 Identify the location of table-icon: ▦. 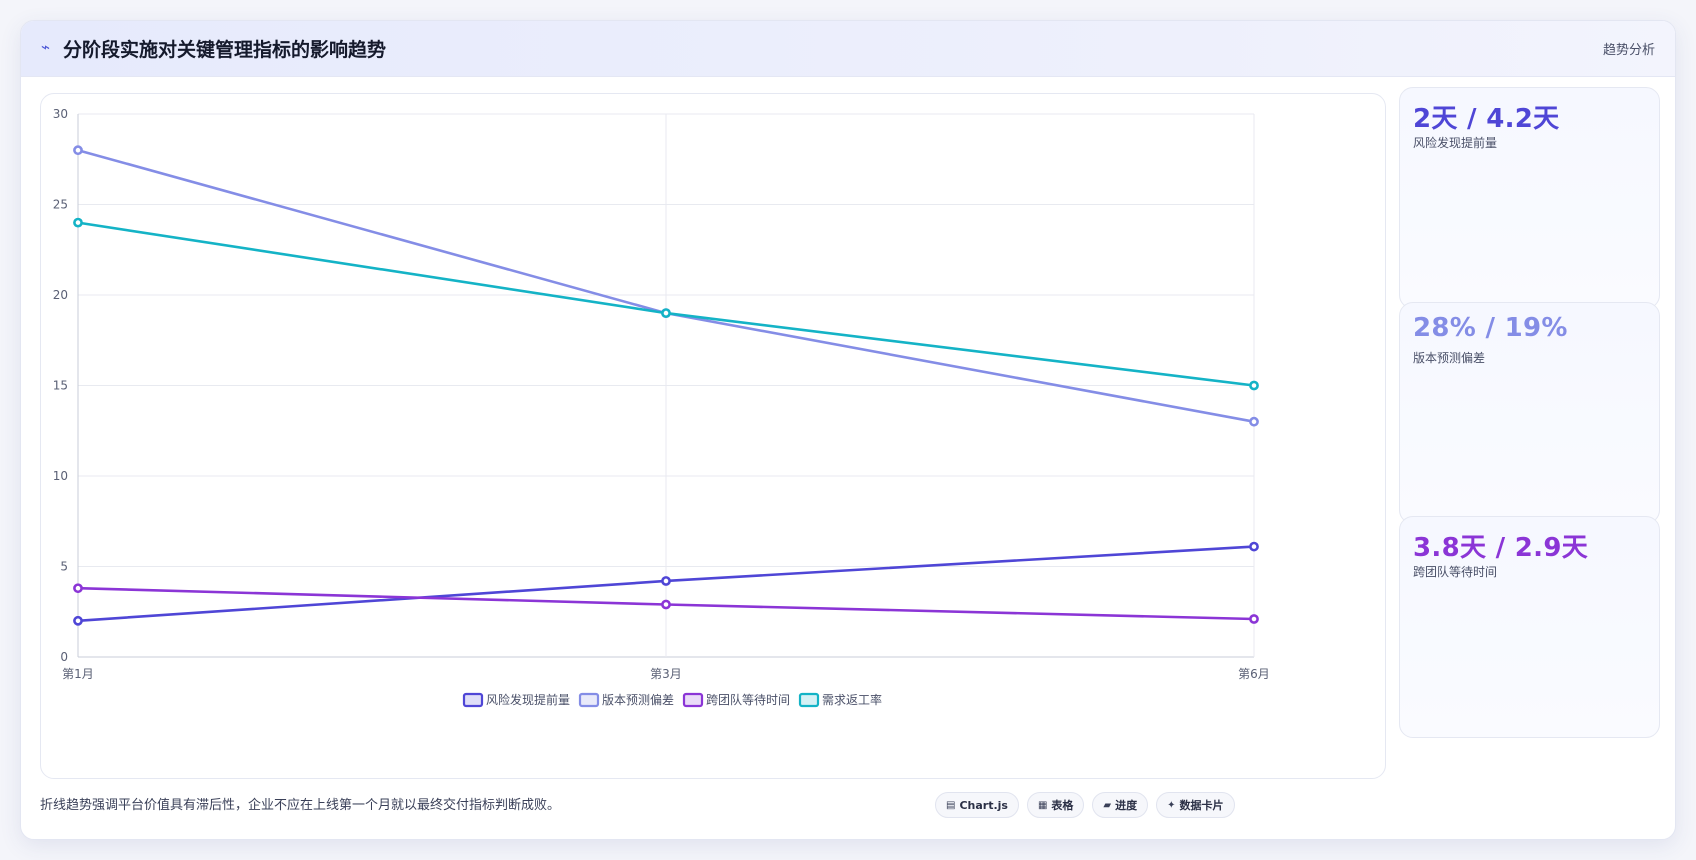
(1042, 805).